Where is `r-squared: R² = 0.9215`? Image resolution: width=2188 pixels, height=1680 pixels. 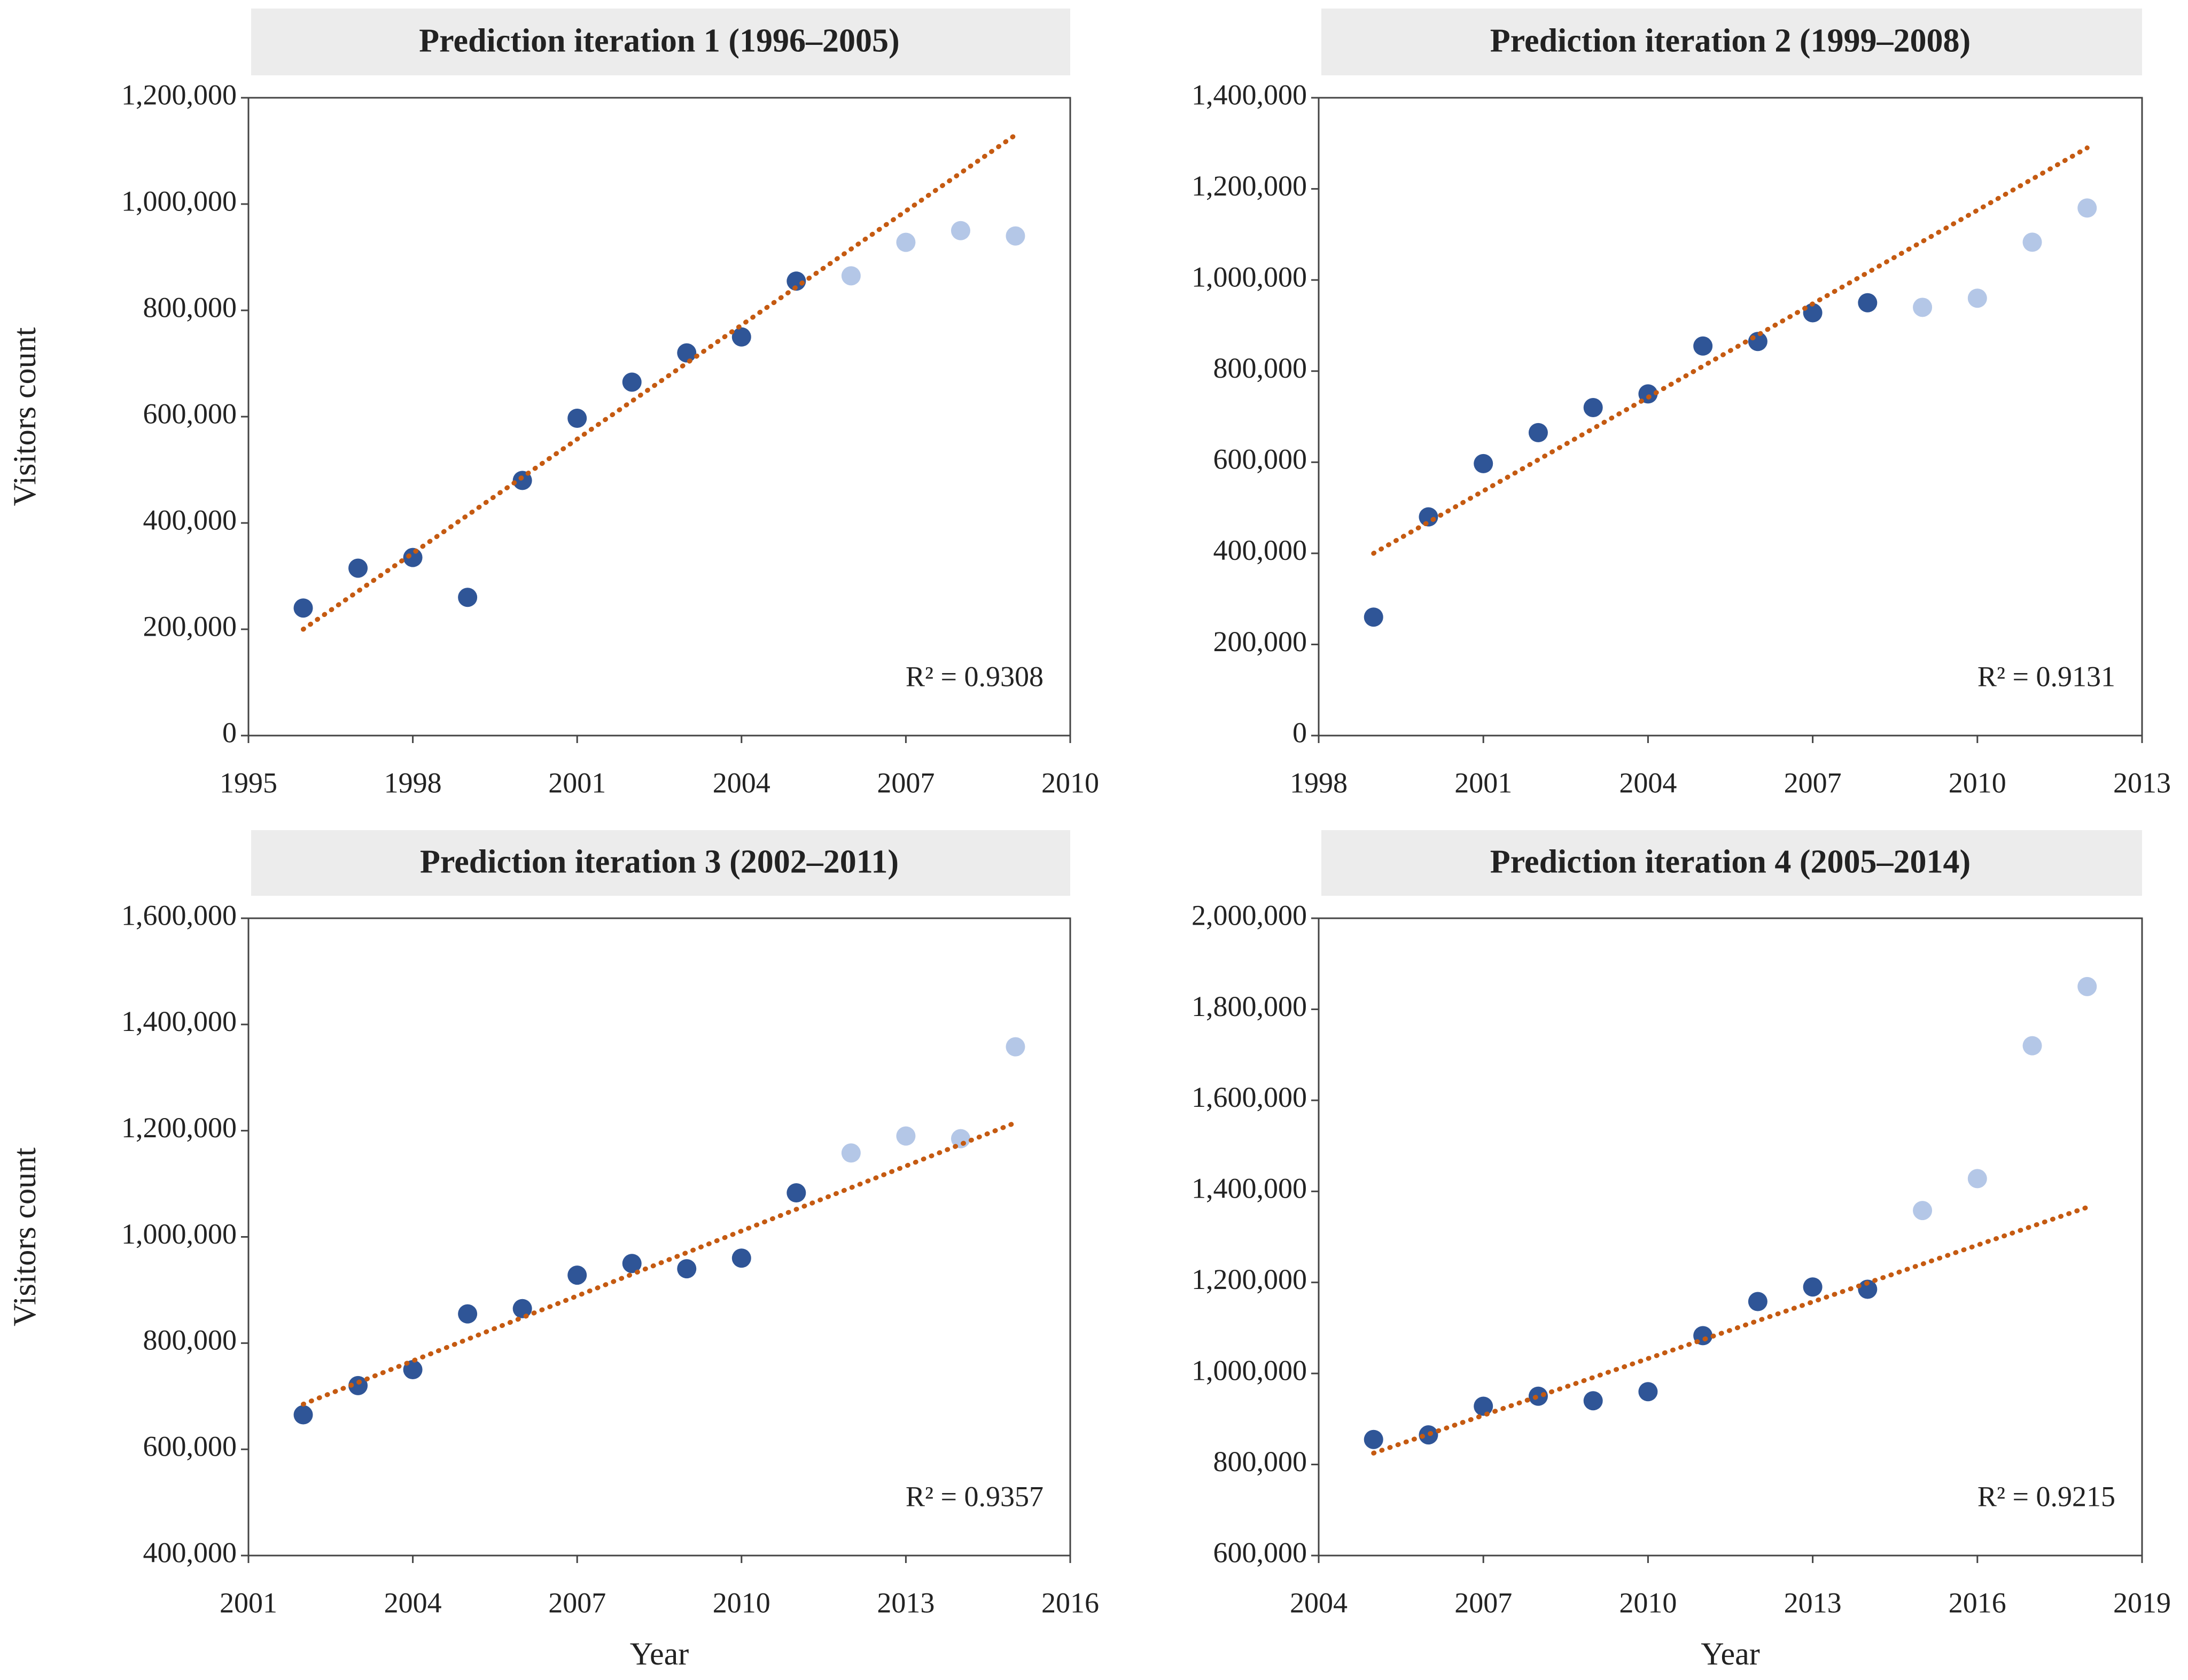
r-squared: R² = 0.9215 is located at coordinates (2046, 1496).